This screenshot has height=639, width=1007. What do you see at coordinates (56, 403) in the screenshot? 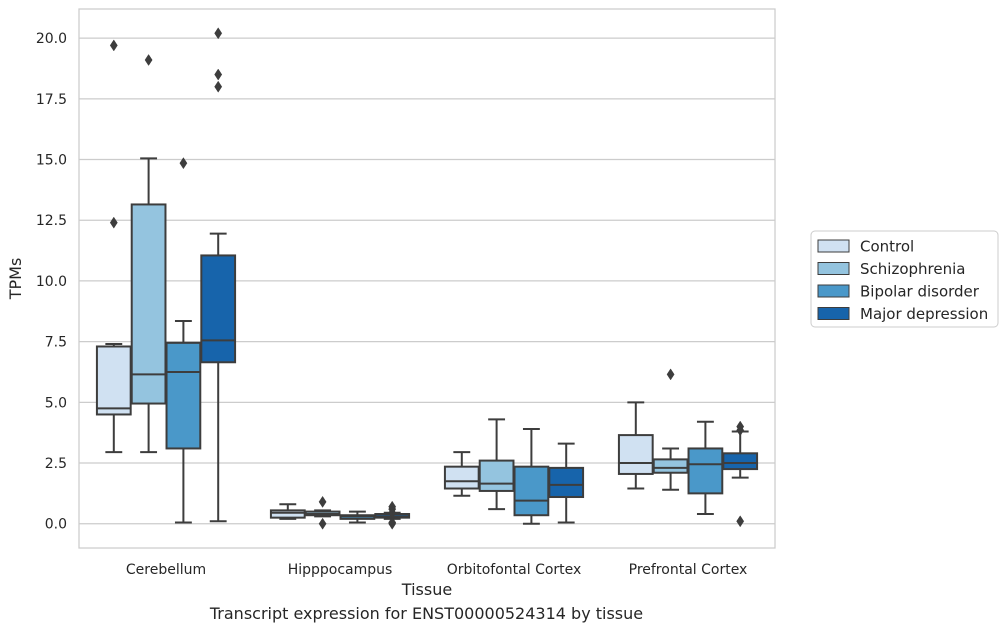
I see `y-tick-label: 5.0` at bounding box center [56, 403].